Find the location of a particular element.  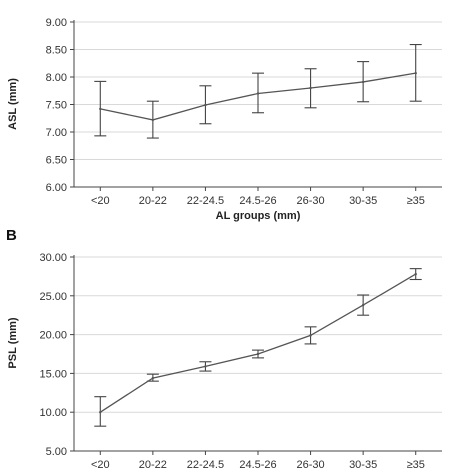

panel-b-y-axis-title: PSL (mm) is located at coordinates (13, 342).